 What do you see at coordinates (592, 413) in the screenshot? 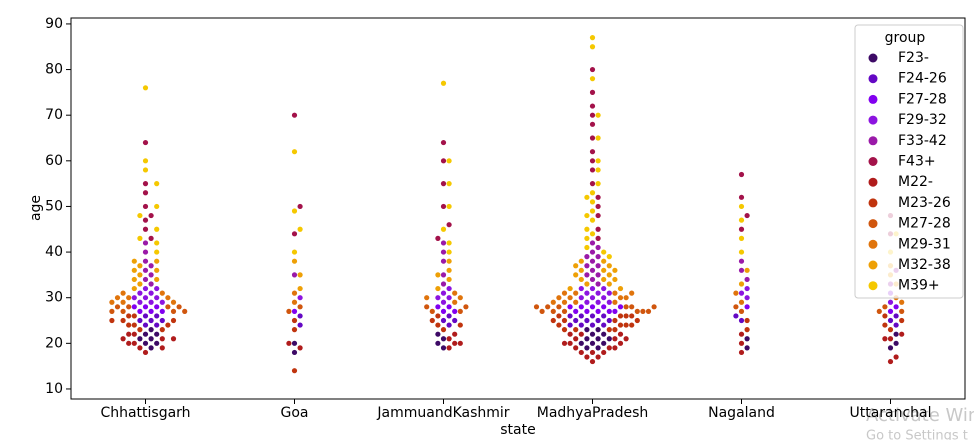
I see `x-tick-label: MadhyaPradesh` at bounding box center [592, 413].